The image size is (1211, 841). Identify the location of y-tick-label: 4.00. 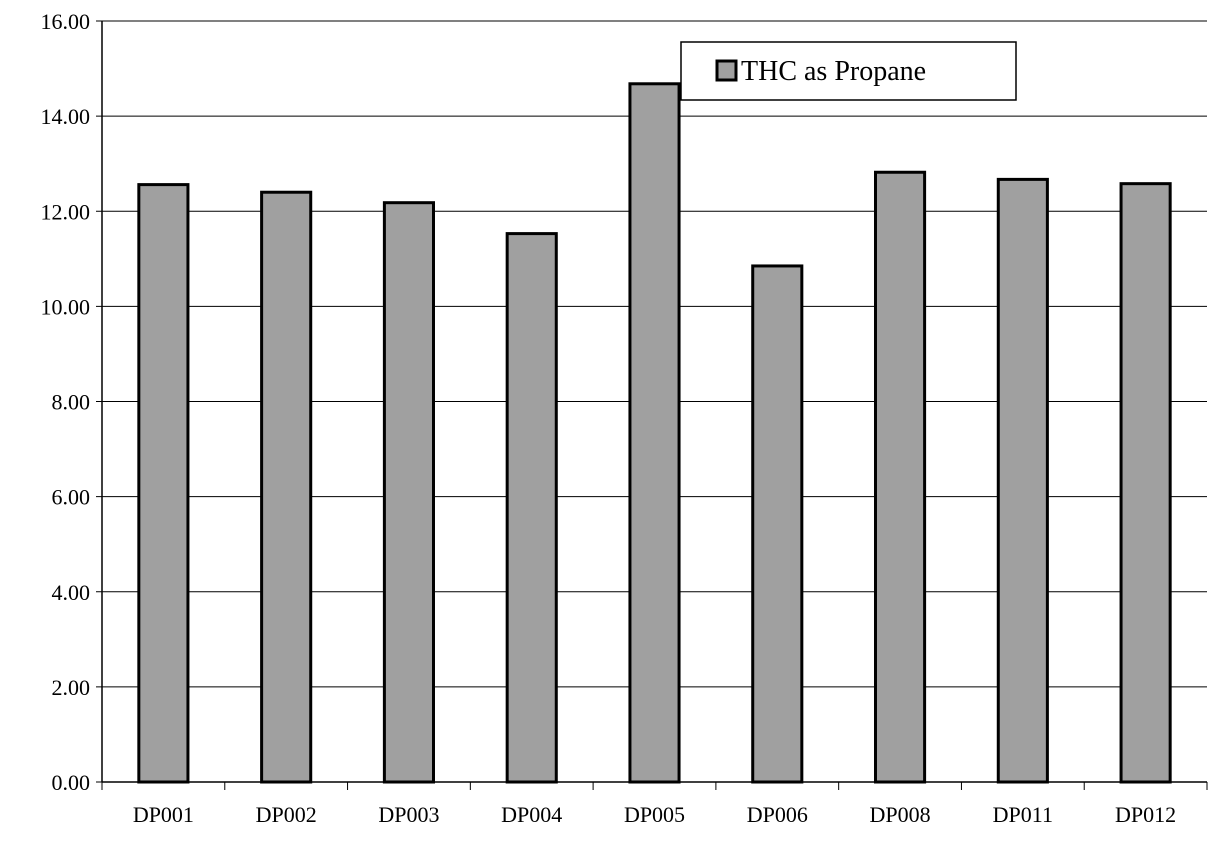
(71, 592).